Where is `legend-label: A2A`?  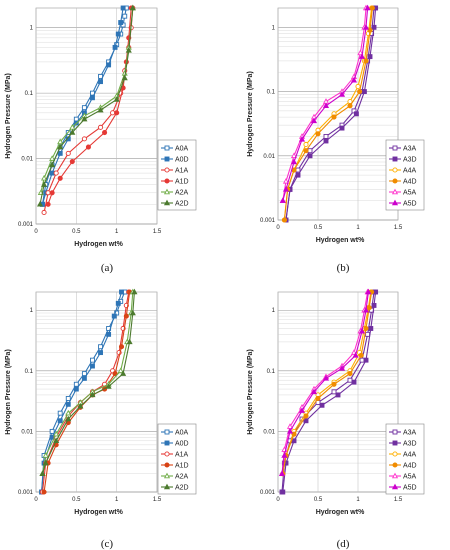
legend-label: A2A is located at coordinates (182, 477).